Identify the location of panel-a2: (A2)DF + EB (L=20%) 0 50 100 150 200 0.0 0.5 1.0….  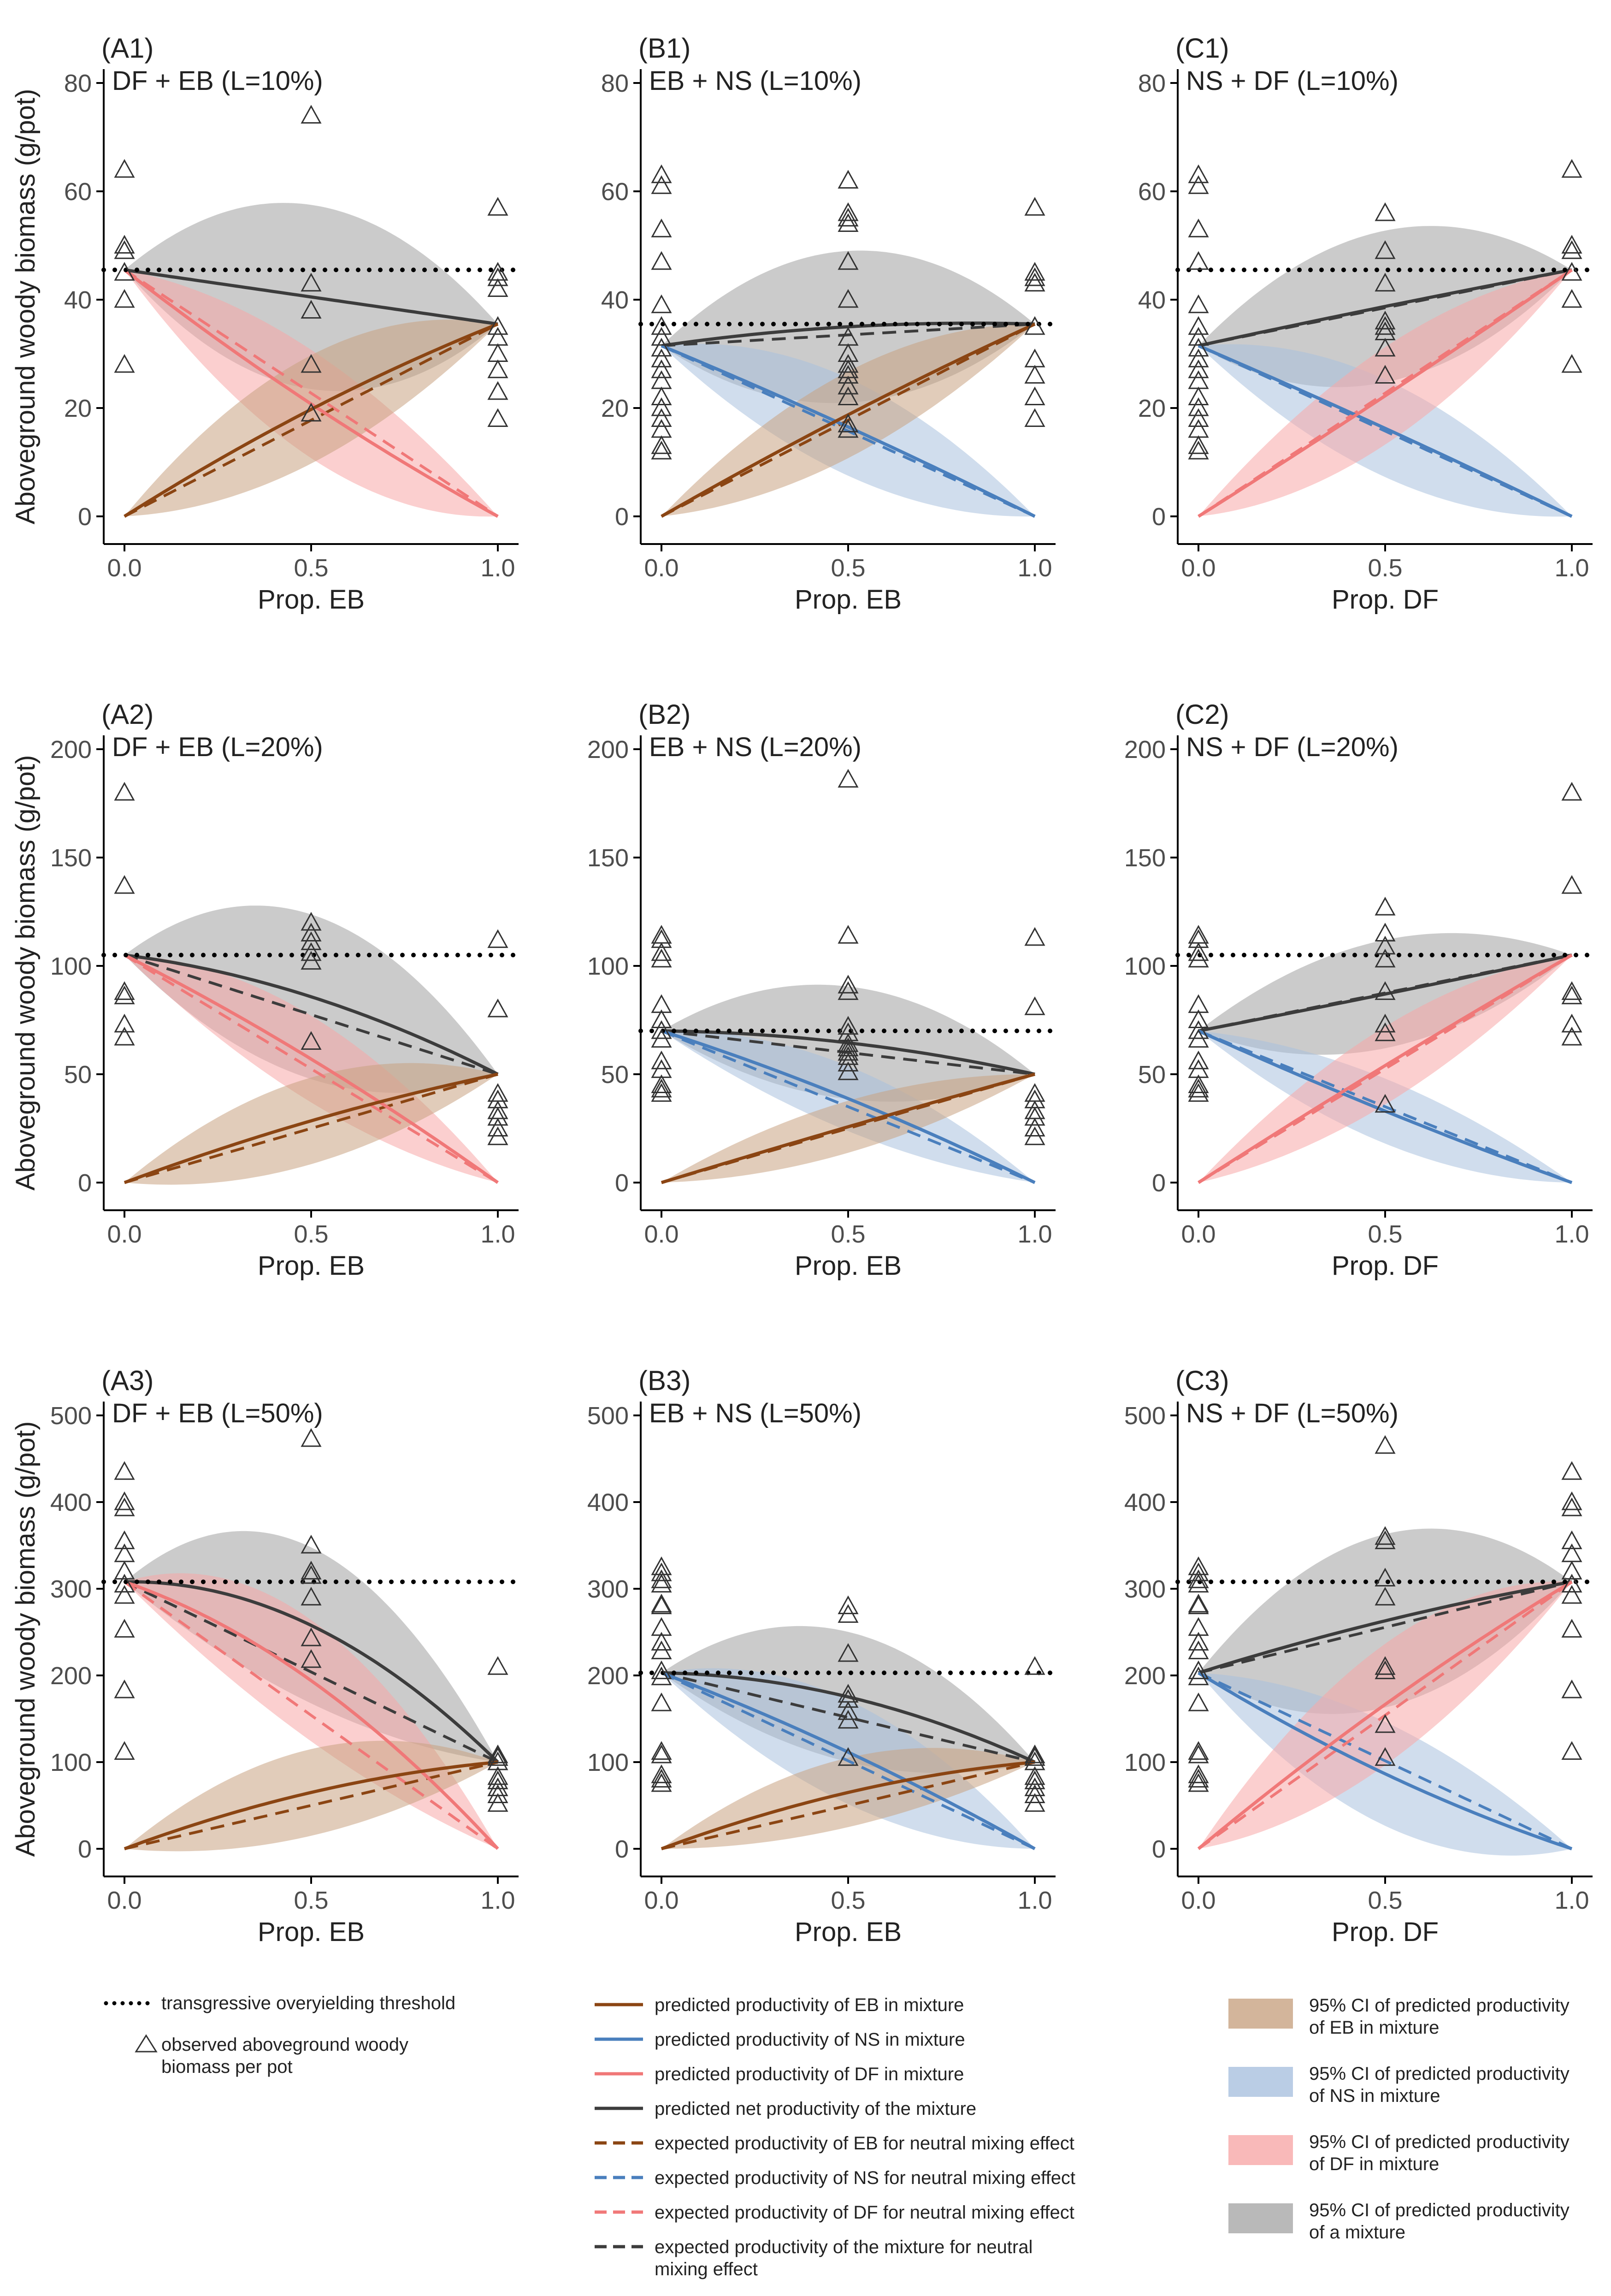
(266, 990).